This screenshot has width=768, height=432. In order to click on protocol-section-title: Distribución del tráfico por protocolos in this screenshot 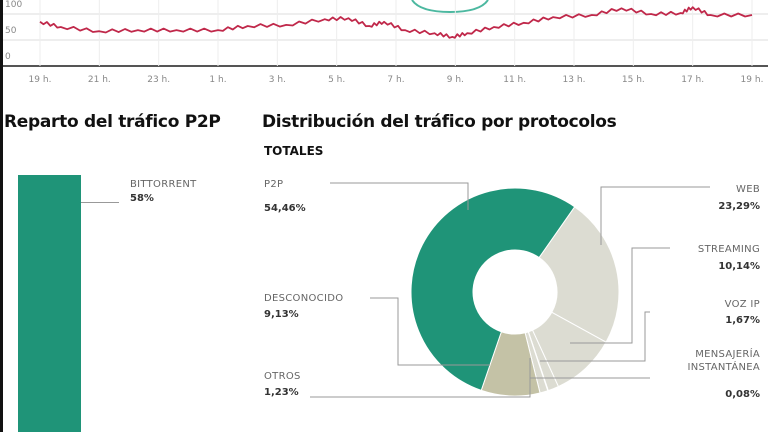, I will do `click(439, 122)`.